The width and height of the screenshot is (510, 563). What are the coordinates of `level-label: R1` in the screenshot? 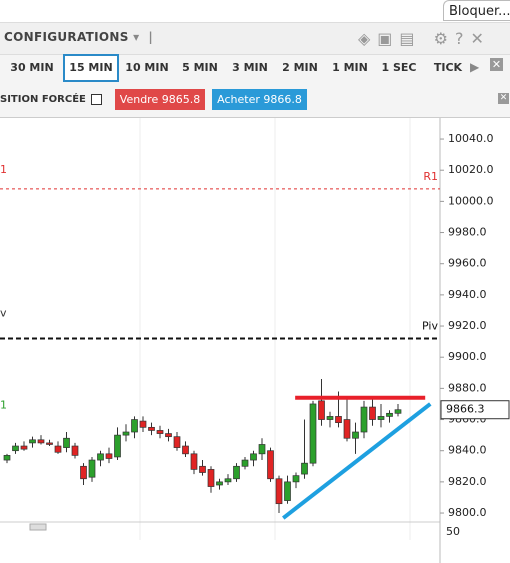 It's located at (430, 176).